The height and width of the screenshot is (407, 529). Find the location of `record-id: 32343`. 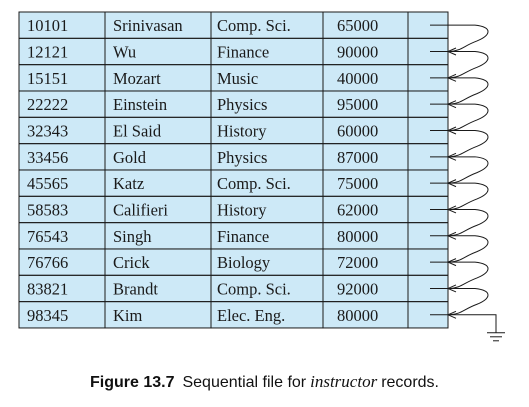

record-id: 32343 is located at coordinates (47, 130).